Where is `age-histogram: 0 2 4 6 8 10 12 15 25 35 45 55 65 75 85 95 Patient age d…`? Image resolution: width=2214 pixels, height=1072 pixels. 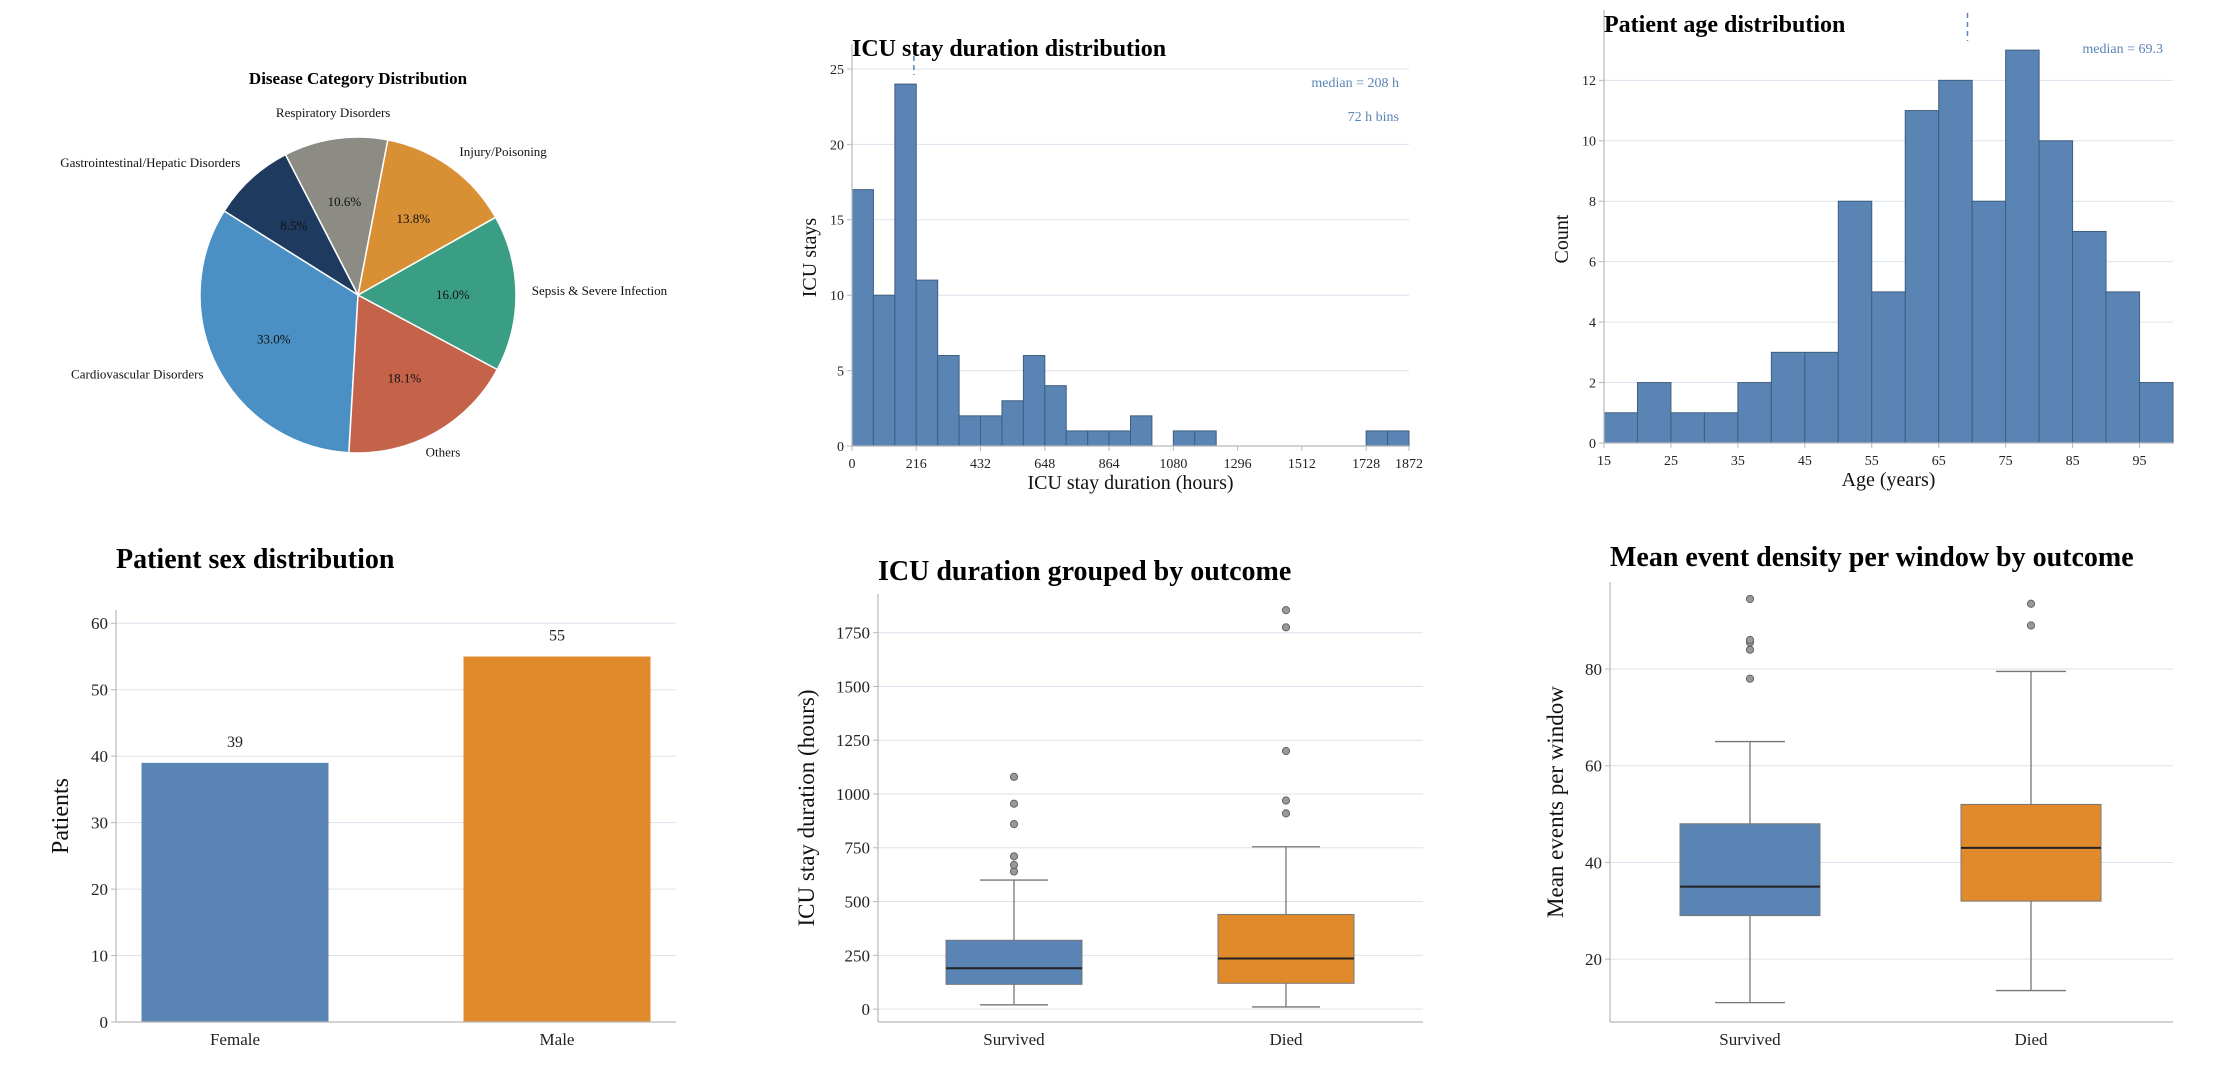
age-histogram: 0 2 4 6 8 10 12 15 25 35 45 55 65 75 85 95 Patient age d… is located at coordinates (1862, 250).